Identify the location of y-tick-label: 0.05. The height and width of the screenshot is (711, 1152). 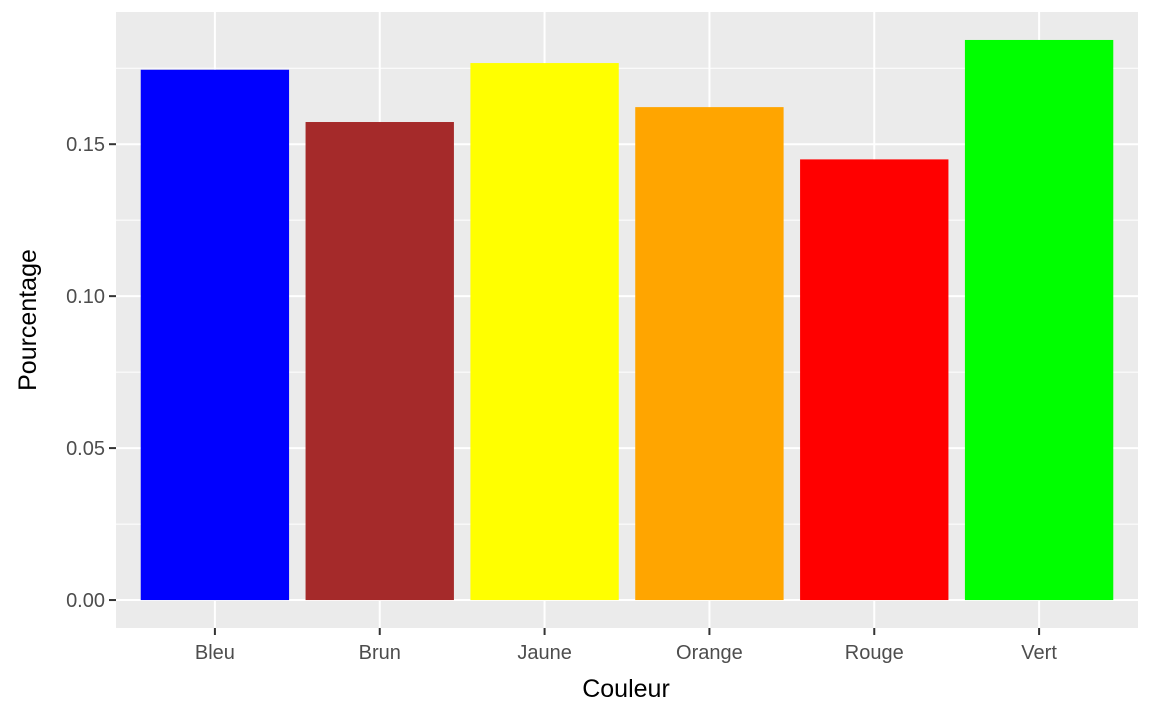
(85, 449).